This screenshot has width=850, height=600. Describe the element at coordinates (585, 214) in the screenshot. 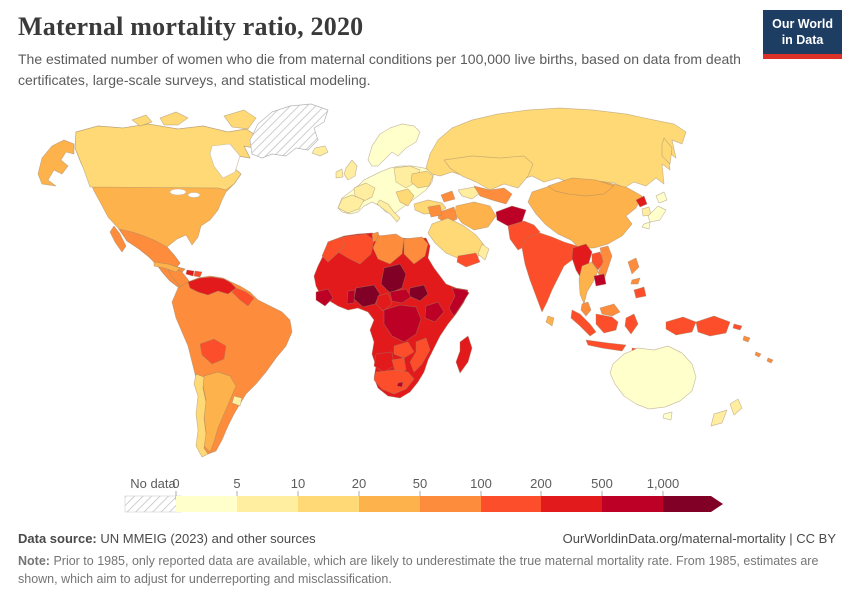

I see `country-china` at that location.